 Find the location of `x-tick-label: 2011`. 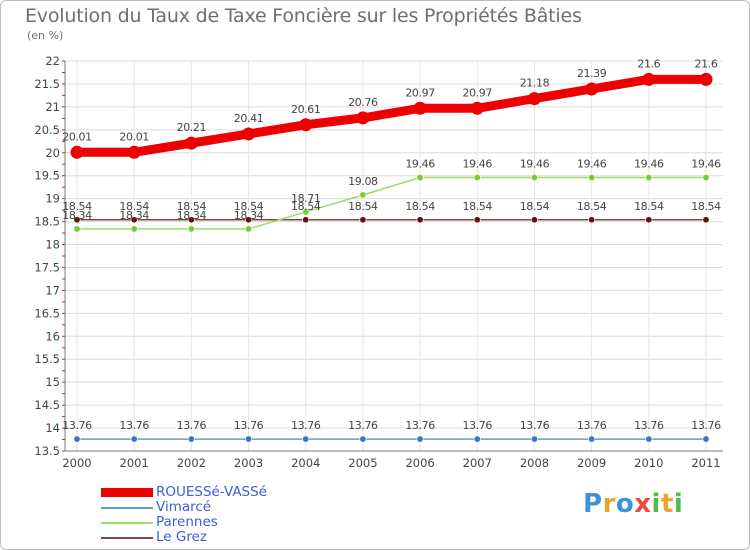

x-tick-label: 2011 is located at coordinates (705, 463).